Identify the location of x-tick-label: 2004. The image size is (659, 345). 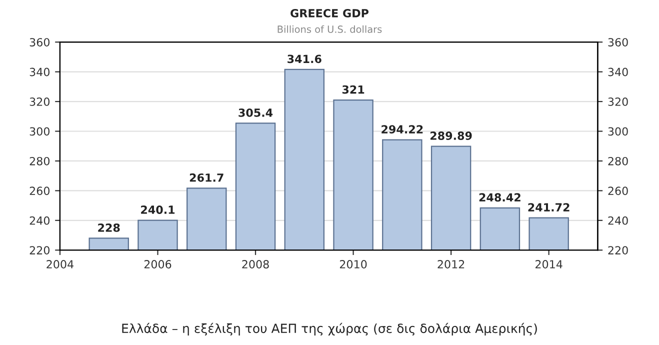
(60, 264).